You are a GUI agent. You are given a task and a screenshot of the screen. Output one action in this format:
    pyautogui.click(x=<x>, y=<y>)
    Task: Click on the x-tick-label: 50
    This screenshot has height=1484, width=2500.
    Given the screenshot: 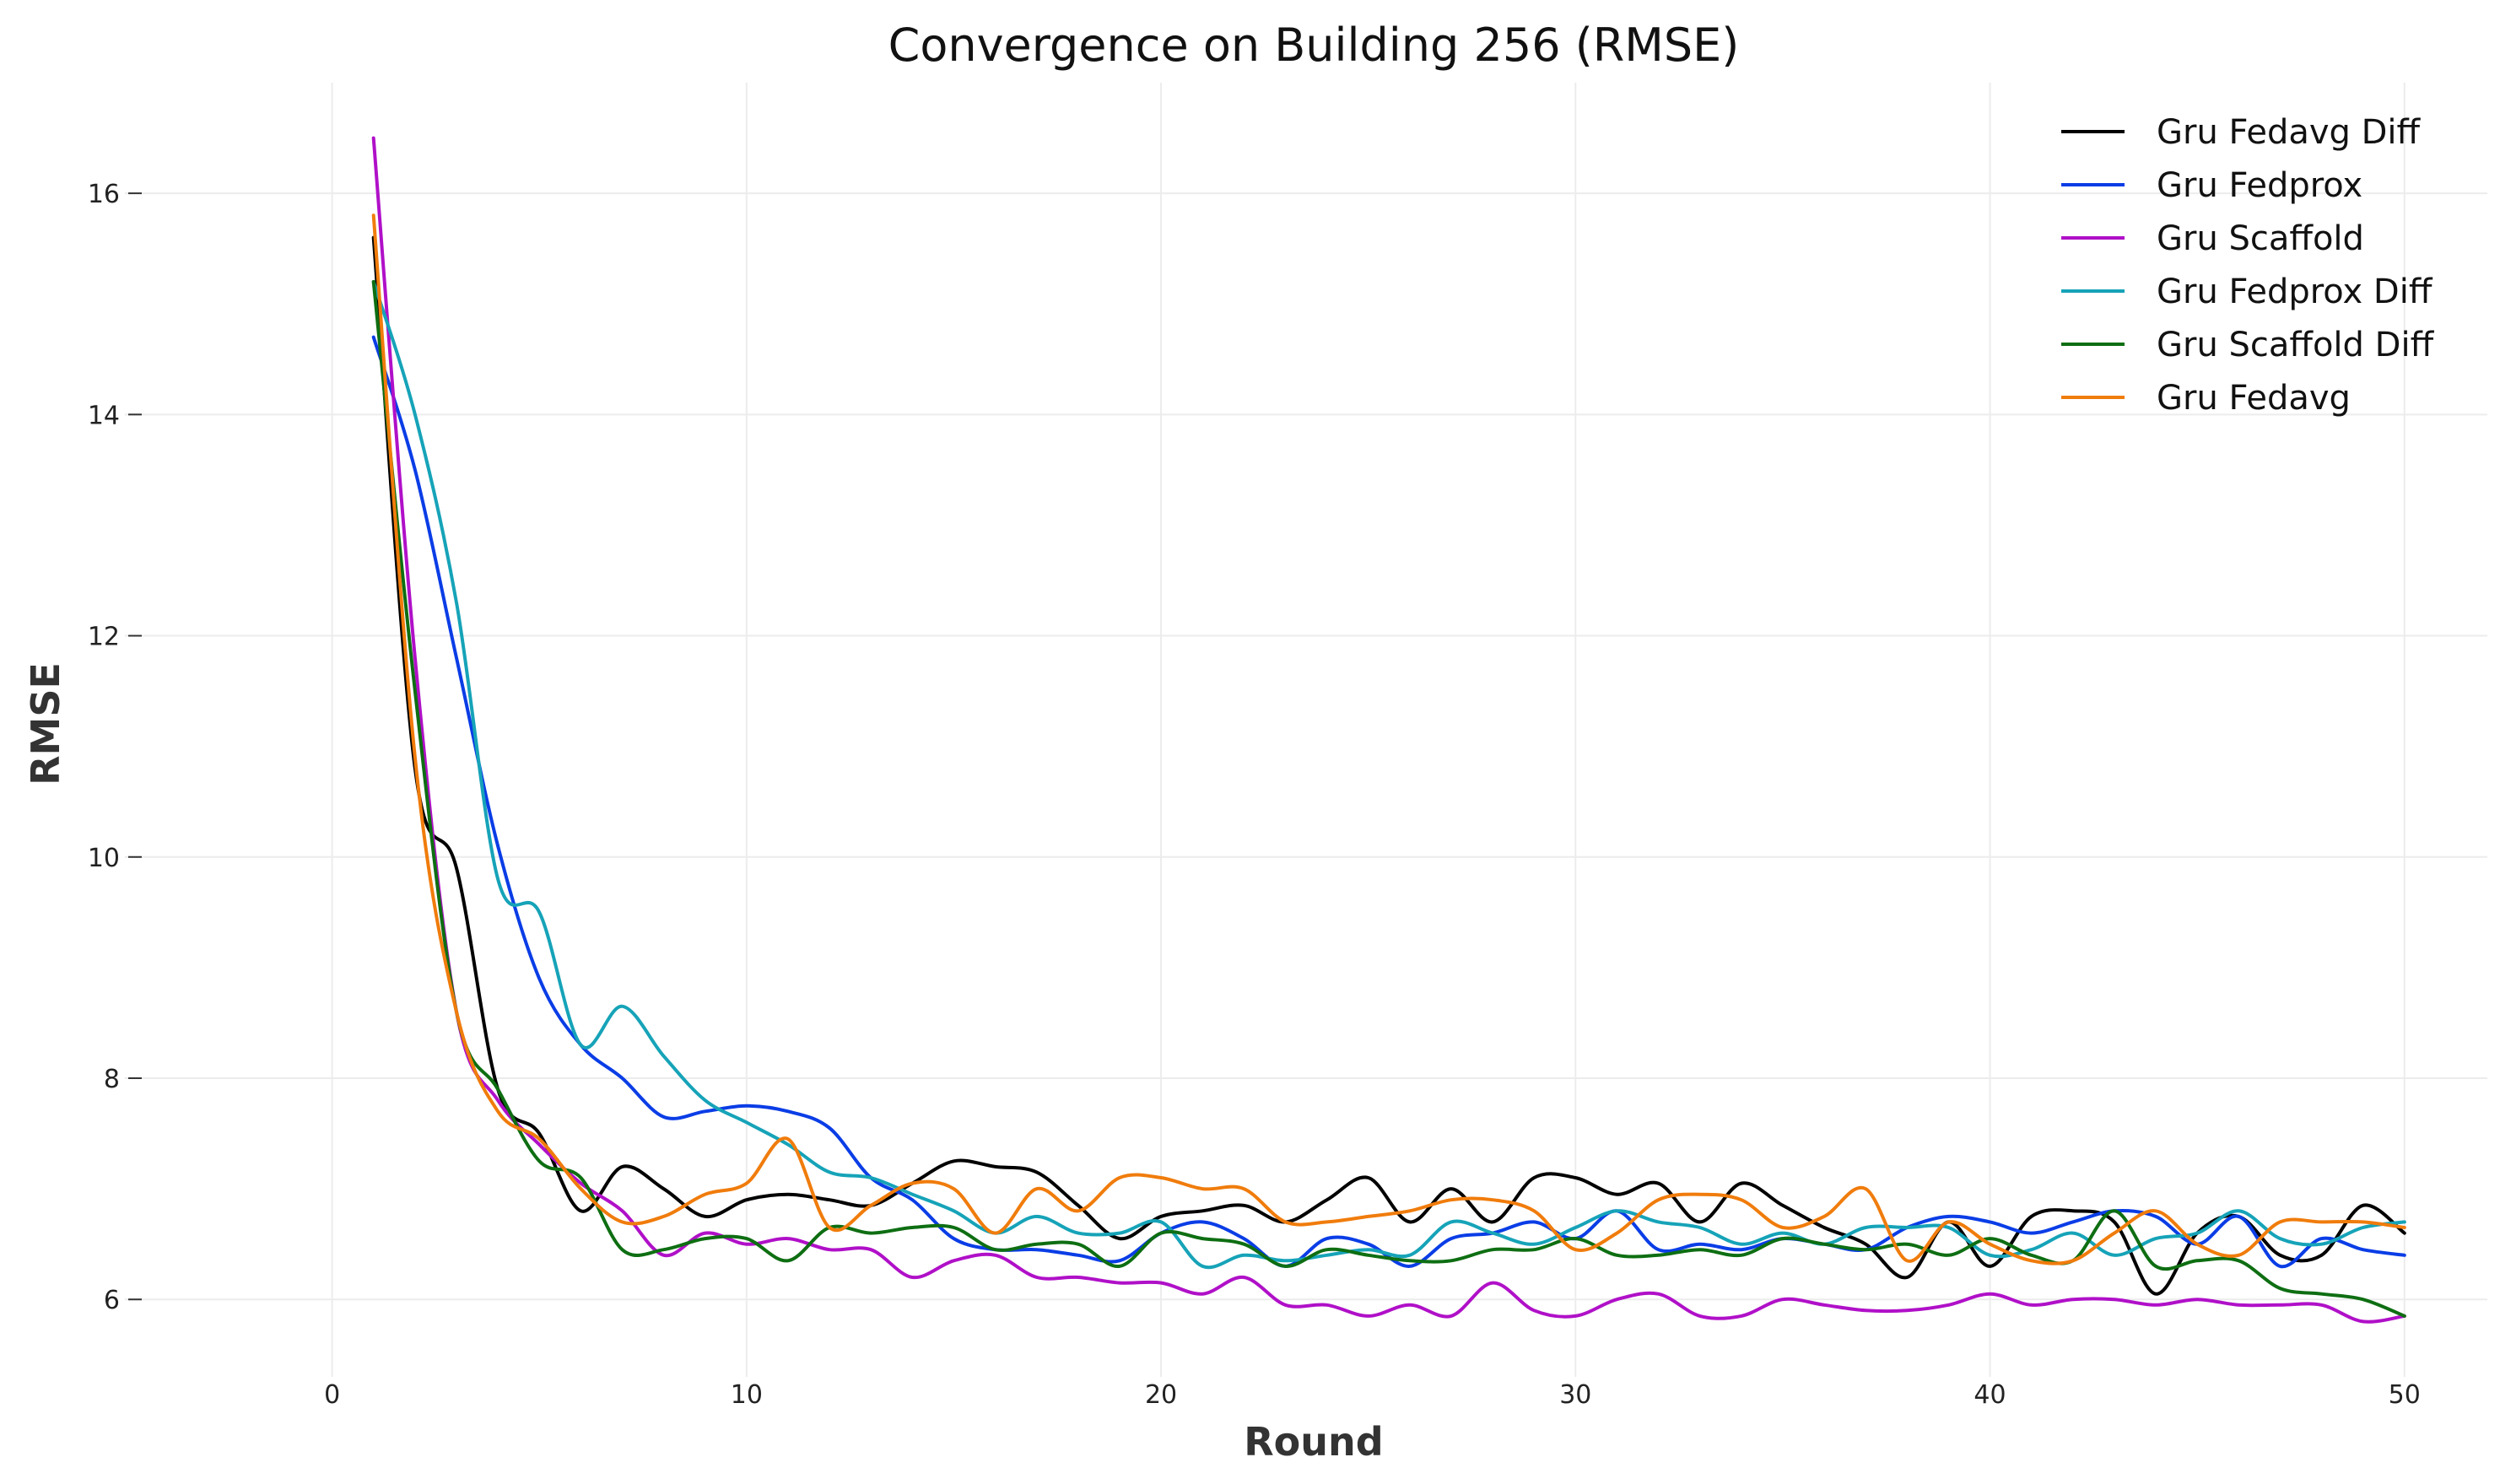 What is the action you would take?
    pyautogui.click(x=2405, y=1395)
    